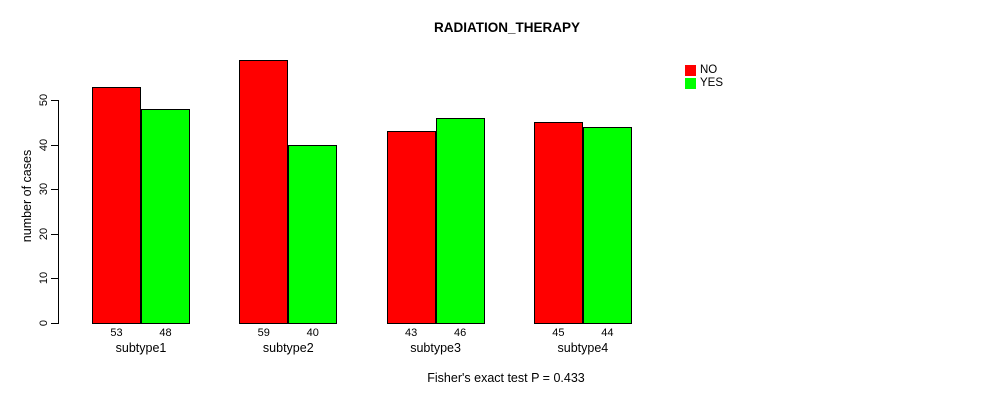  I want to click on bar-yes-subtype2, so click(313, 234).